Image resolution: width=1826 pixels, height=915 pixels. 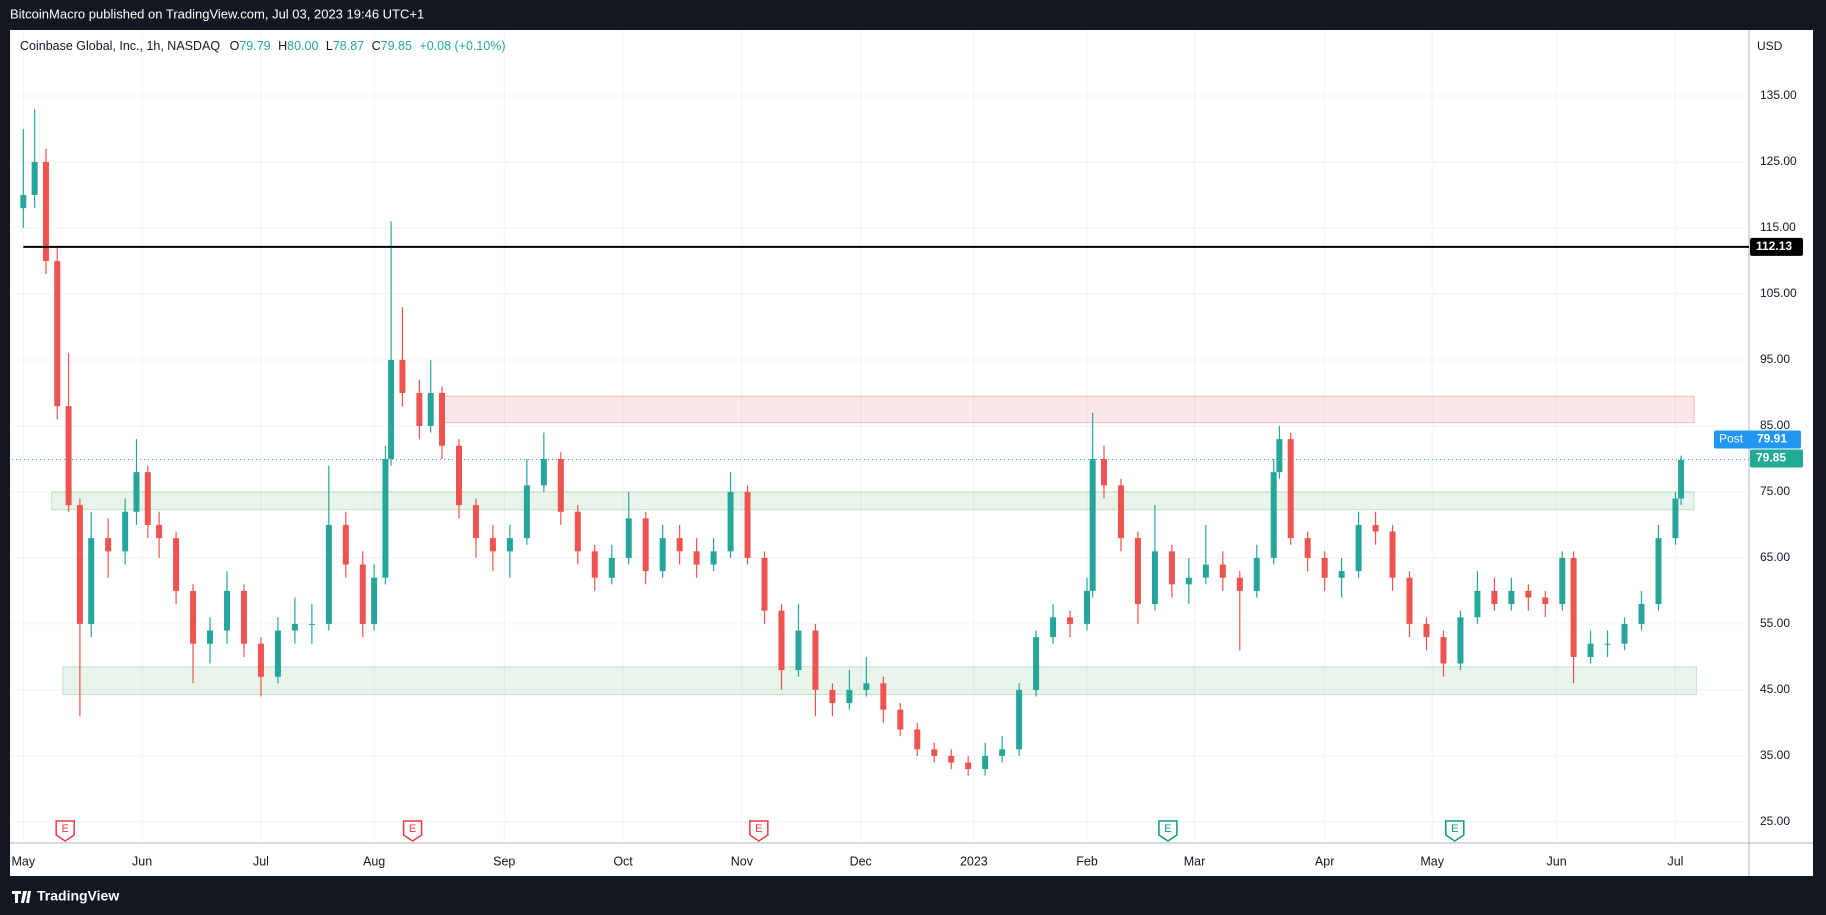 I want to click on legend-low: 78.87, so click(x=348, y=46).